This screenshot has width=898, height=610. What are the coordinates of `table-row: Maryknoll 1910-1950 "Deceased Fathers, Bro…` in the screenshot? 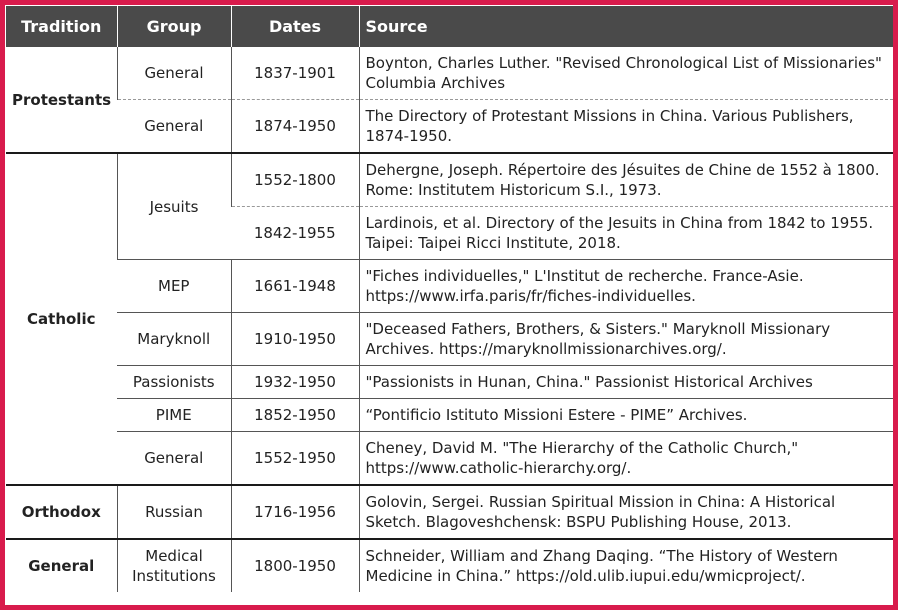 It's located at (449, 339).